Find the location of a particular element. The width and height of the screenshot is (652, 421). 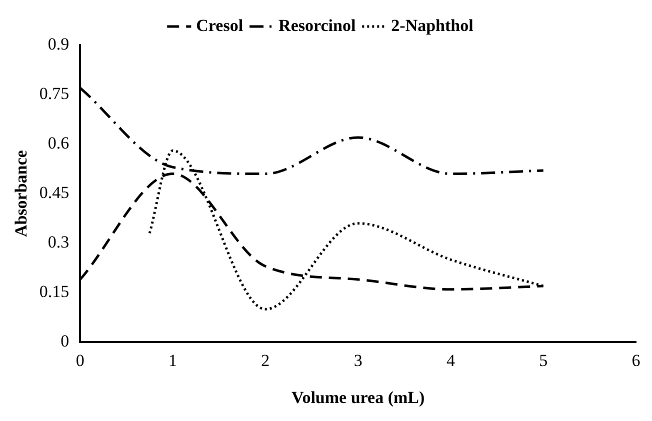

x-tick-label: 3 is located at coordinates (358, 360).